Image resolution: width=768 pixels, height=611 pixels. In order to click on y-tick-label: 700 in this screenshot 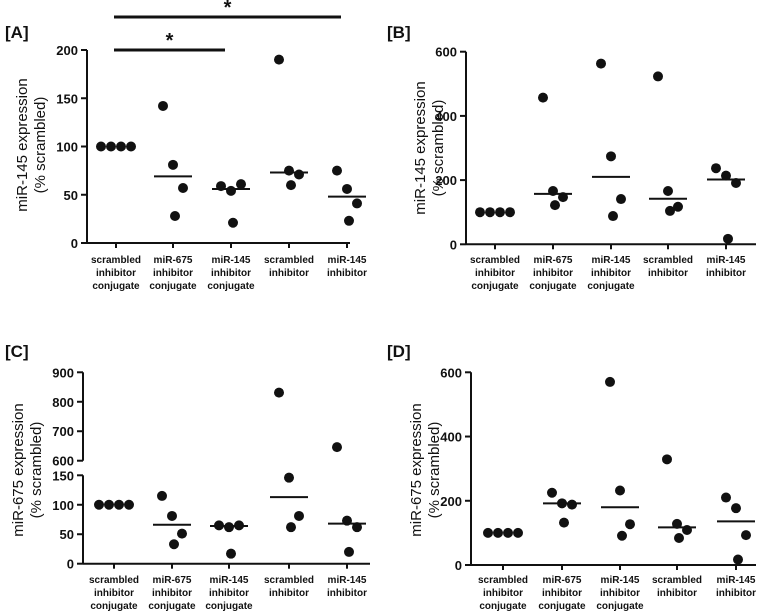, I will do `click(63, 431)`.